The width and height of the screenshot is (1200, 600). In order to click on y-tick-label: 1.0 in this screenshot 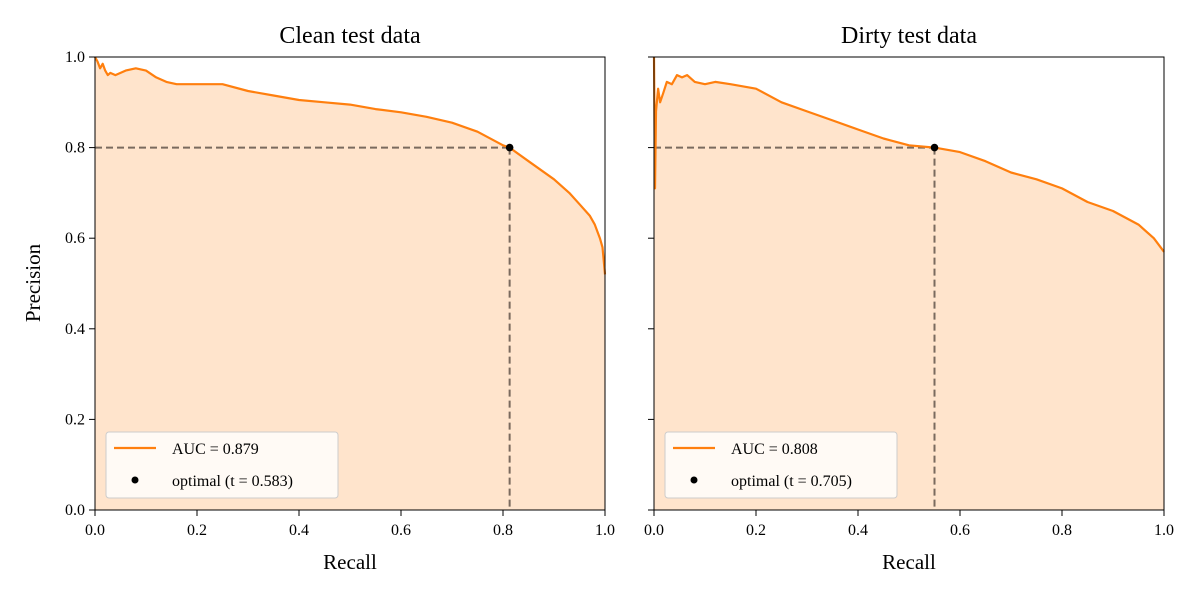, I will do `click(75, 57)`.